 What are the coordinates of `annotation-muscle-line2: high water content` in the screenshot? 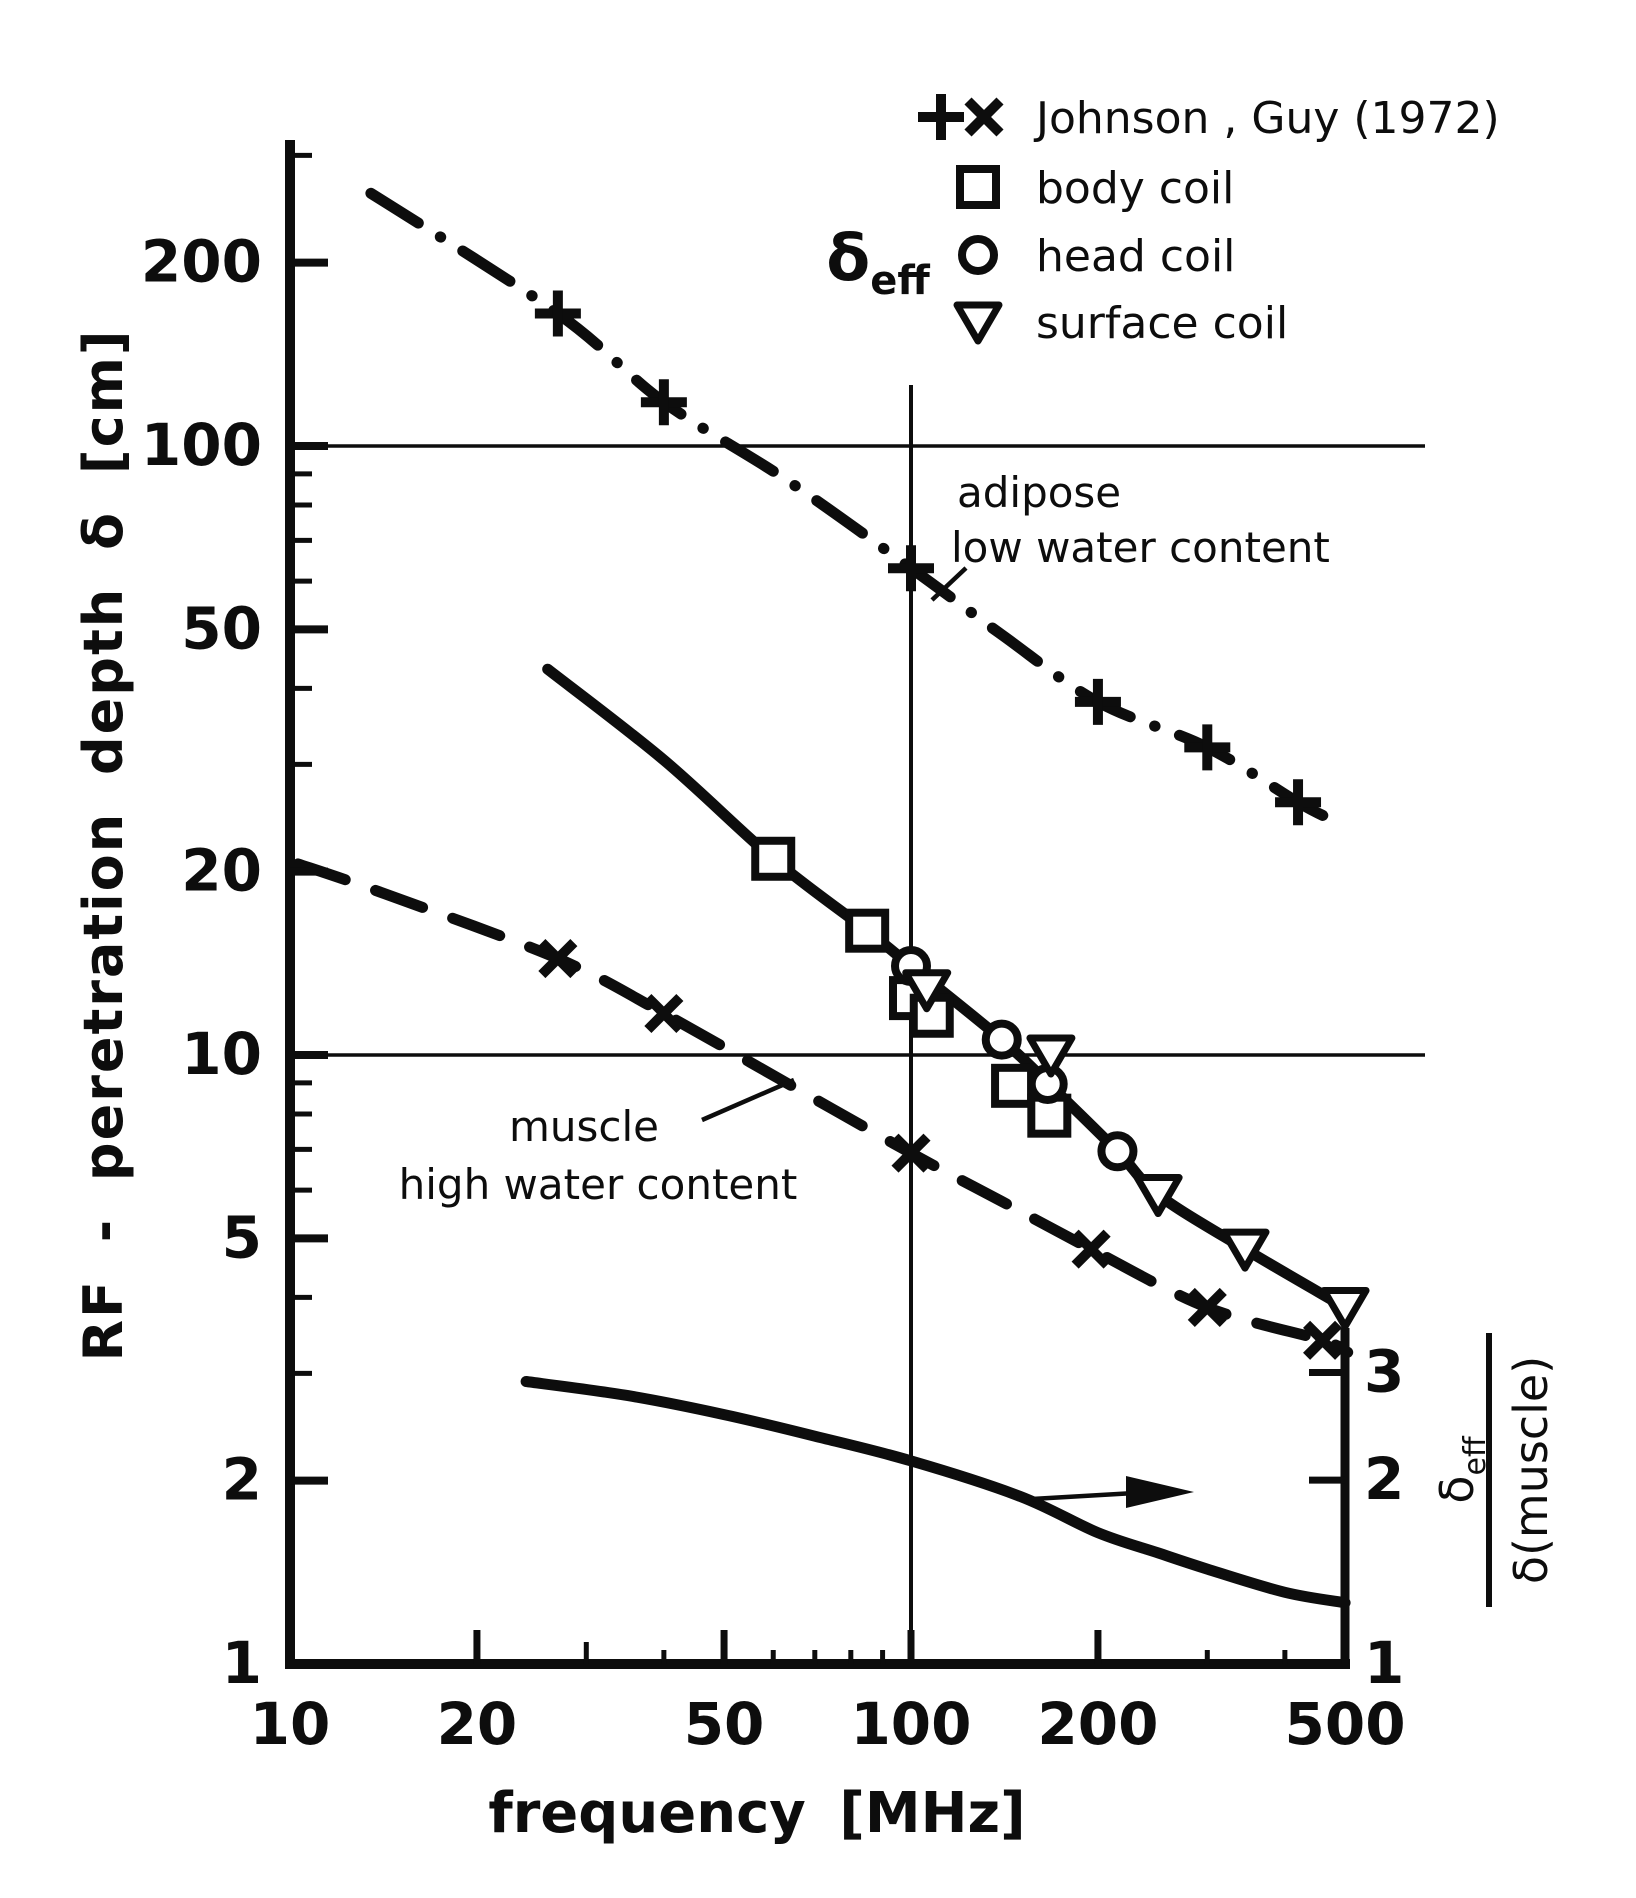 It's located at (598, 1184).